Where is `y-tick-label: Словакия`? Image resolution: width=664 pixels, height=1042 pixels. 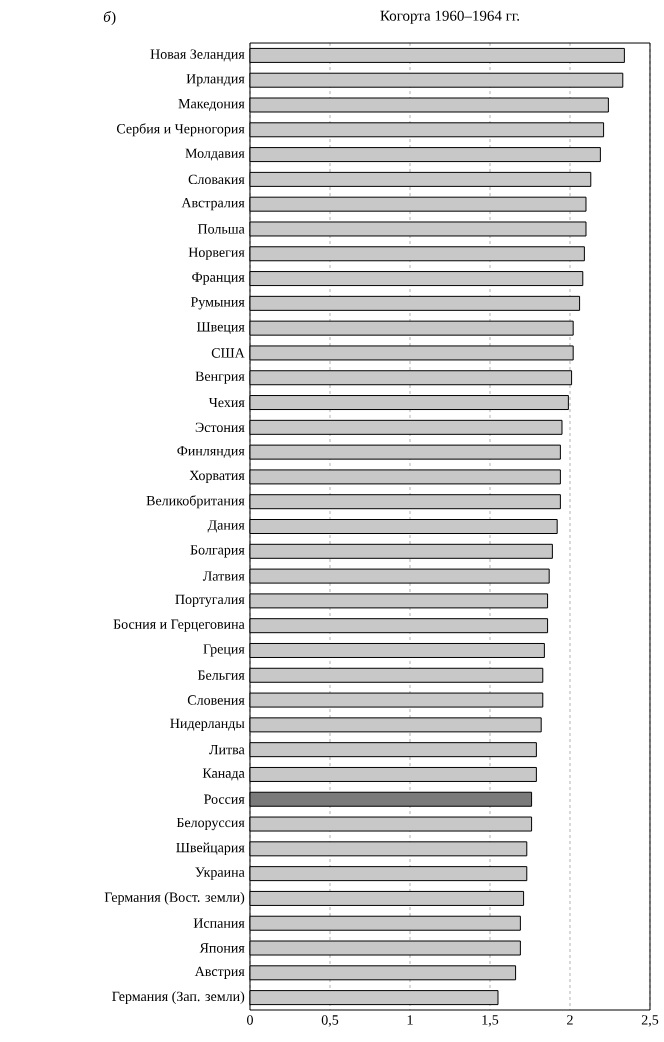
y-tick-label: Словакия is located at coordinates (216, 179).